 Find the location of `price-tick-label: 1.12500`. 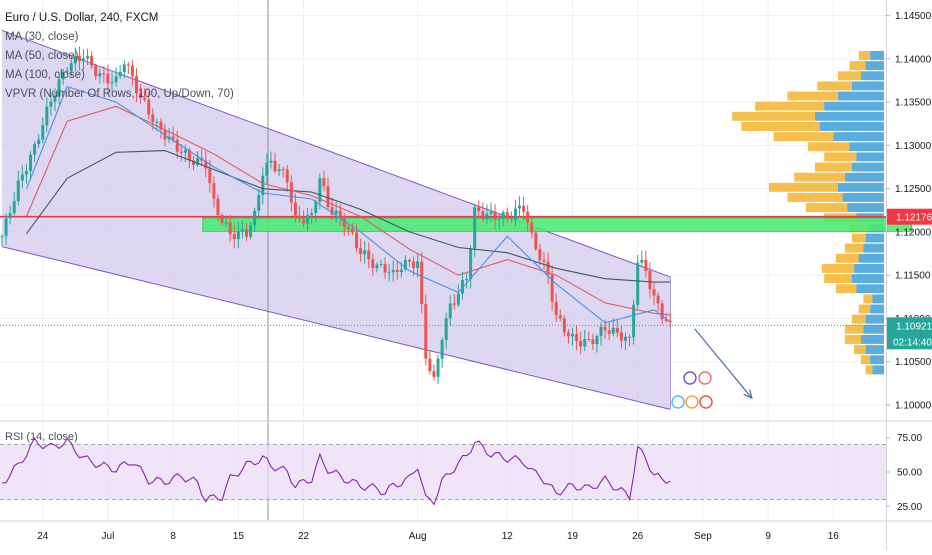

price-tick-label: 1.12500 is located at coordinates (913, 189).